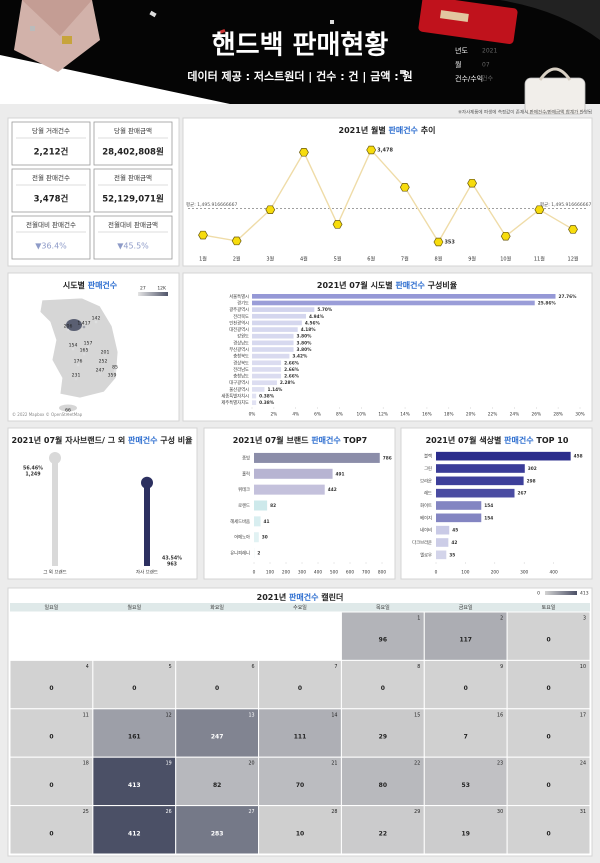 Image resolution: width=600 pixels, height=863 pixels. Describe the element at coordinates (253, 667) in the screenshot. I see `day-number: 6` at that location.